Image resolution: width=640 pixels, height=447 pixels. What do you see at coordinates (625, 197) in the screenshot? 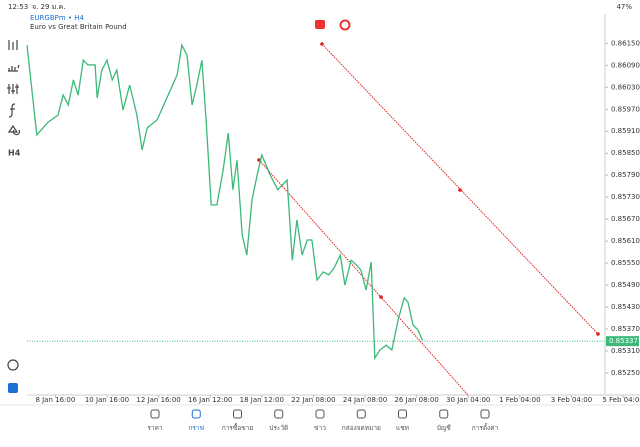
I see `y-tick-label: 0.85730` at bounding box center [625, 197].